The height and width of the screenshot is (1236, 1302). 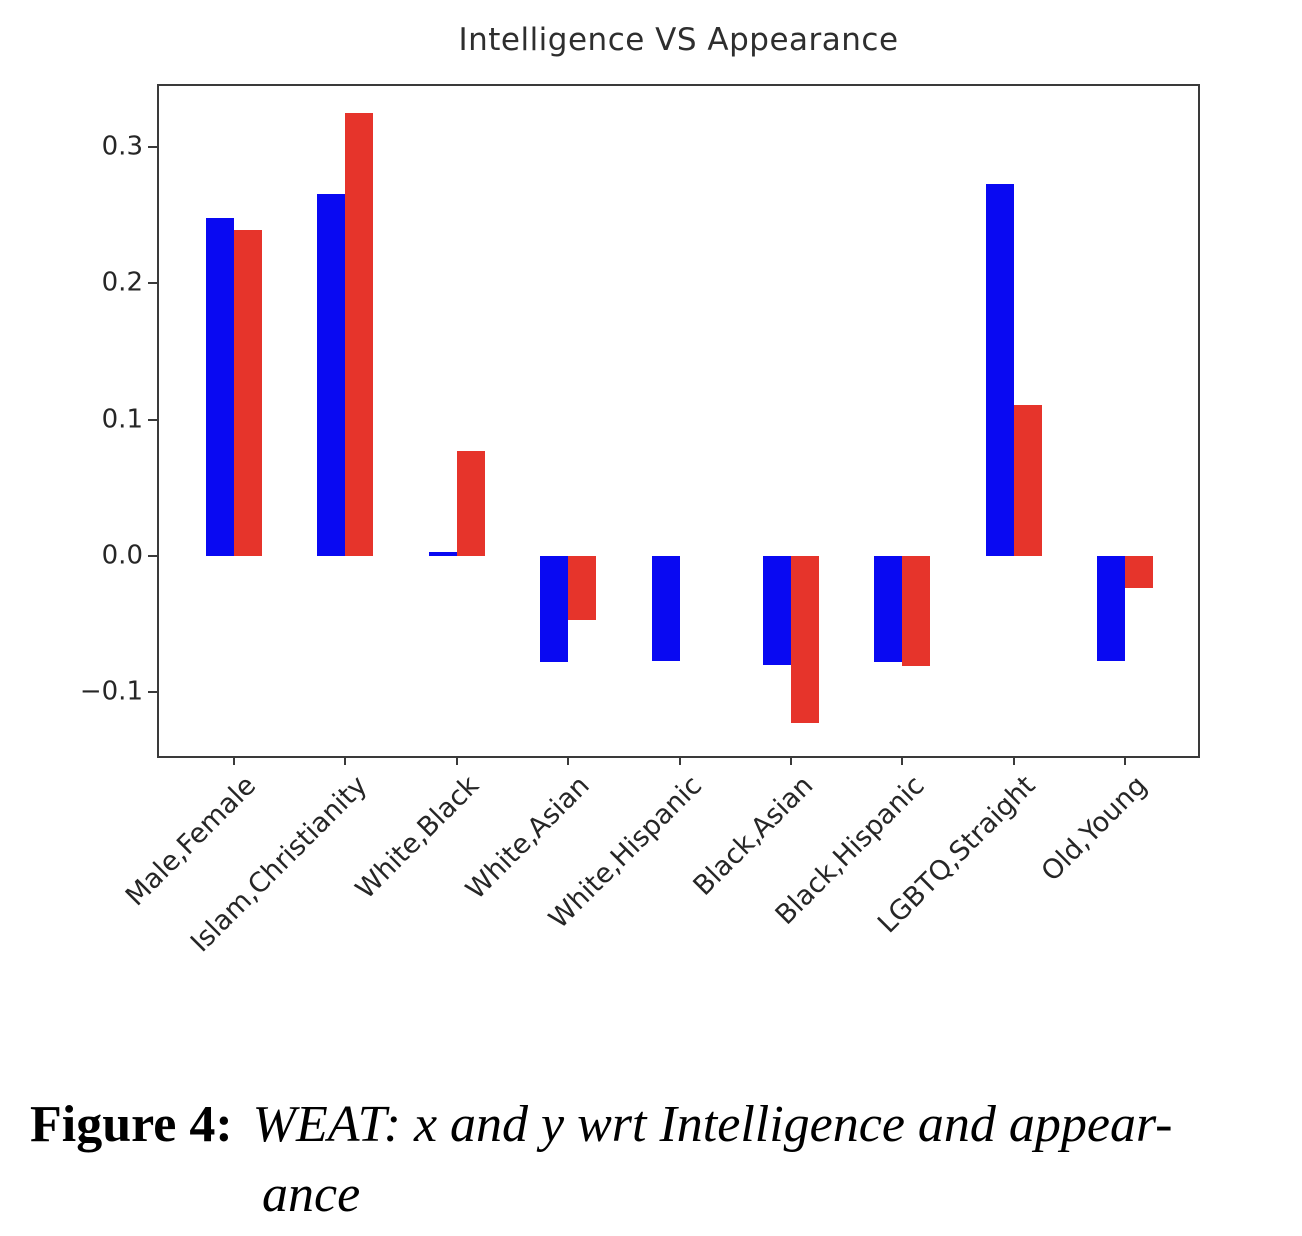 I want to click on y-tick-label: 0.3, so click(x=122, y=146).